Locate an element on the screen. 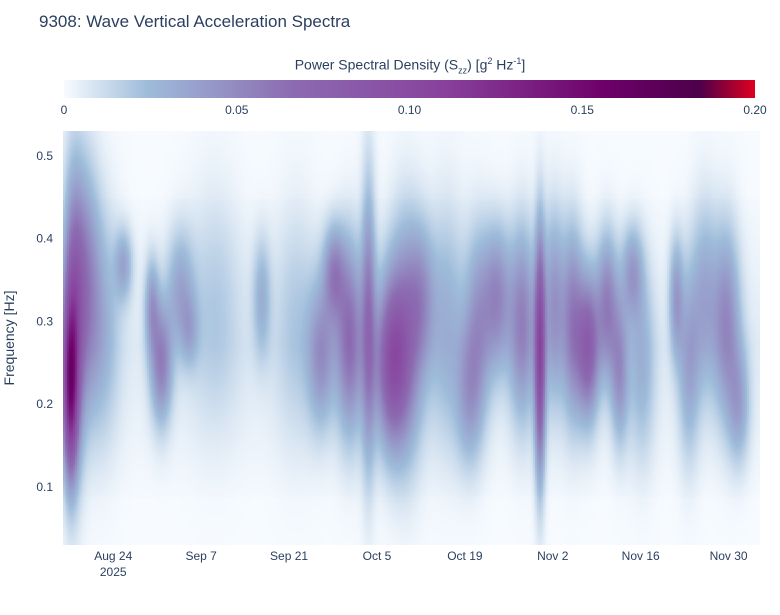 This screenshot has width=780, height=615. x-tick-label: Nov 2 is located at coordinates (553, 556).